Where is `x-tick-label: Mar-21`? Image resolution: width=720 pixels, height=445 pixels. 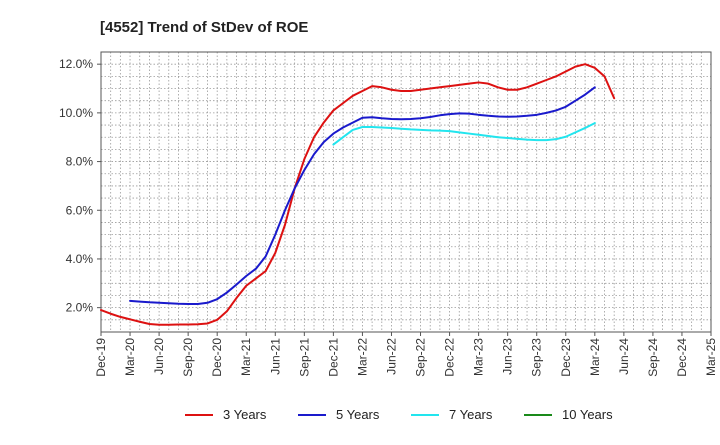
x-tick-label: Mar-21 is located at coordinates (246, 357).